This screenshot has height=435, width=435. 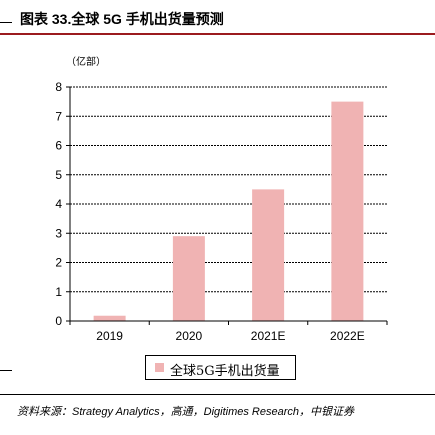 I want to click on bar-2022E, so click(x=347, y=211).